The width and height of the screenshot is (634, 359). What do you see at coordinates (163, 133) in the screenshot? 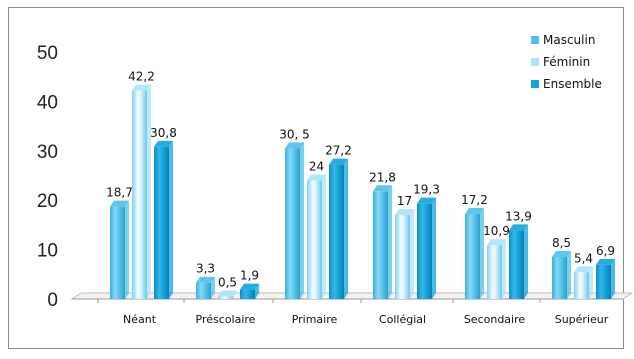
I see `data-label: 30,8` at bounding box center [163, 133].